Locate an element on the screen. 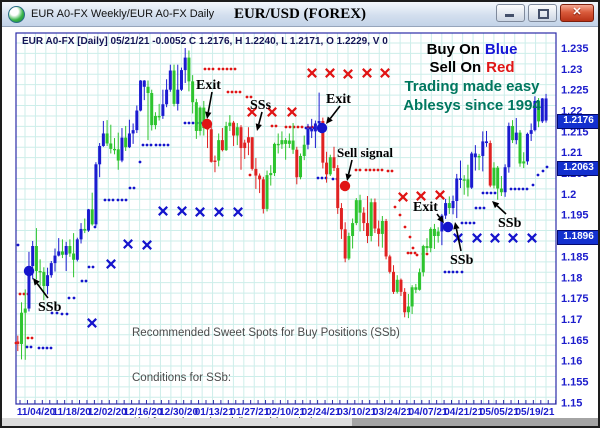  horizontal-scrollbar is located at coordinates (300, 422).